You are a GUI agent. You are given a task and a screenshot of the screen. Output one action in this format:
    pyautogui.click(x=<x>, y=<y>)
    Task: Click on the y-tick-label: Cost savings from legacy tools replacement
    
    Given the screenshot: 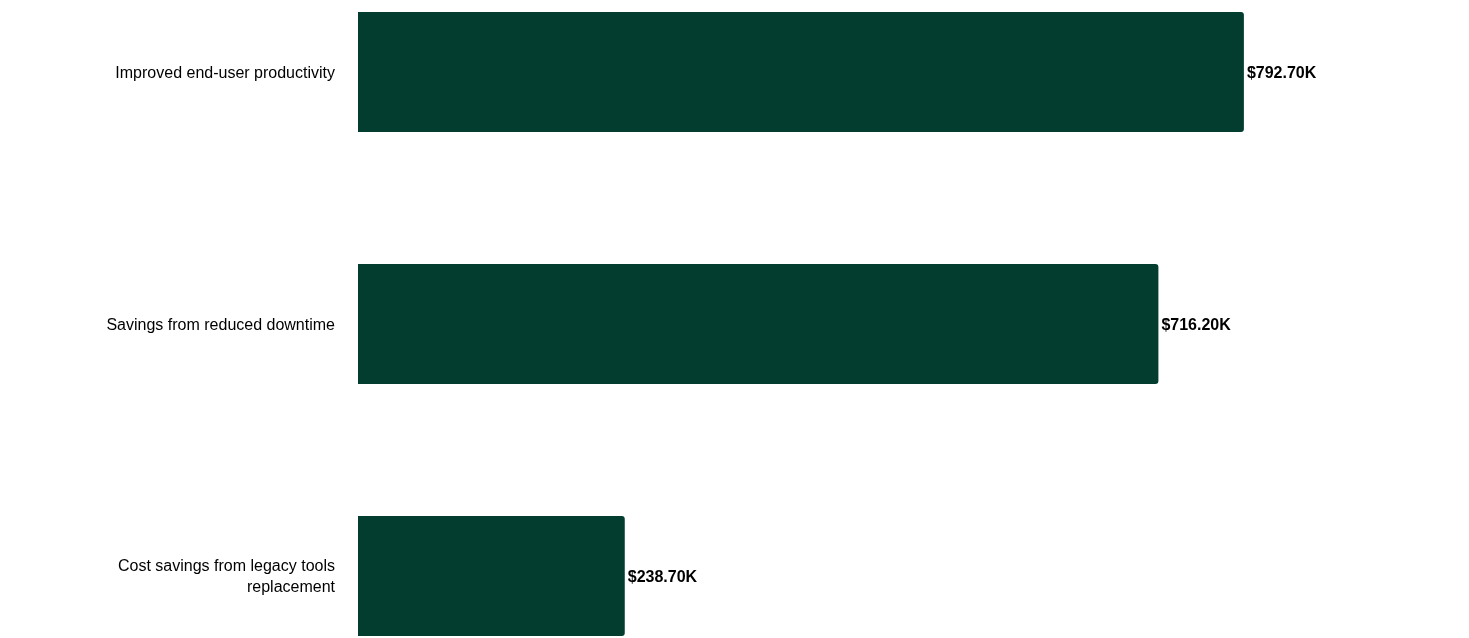 What is the action you would take?
    pyautogui.click(x=227, y=576)
    